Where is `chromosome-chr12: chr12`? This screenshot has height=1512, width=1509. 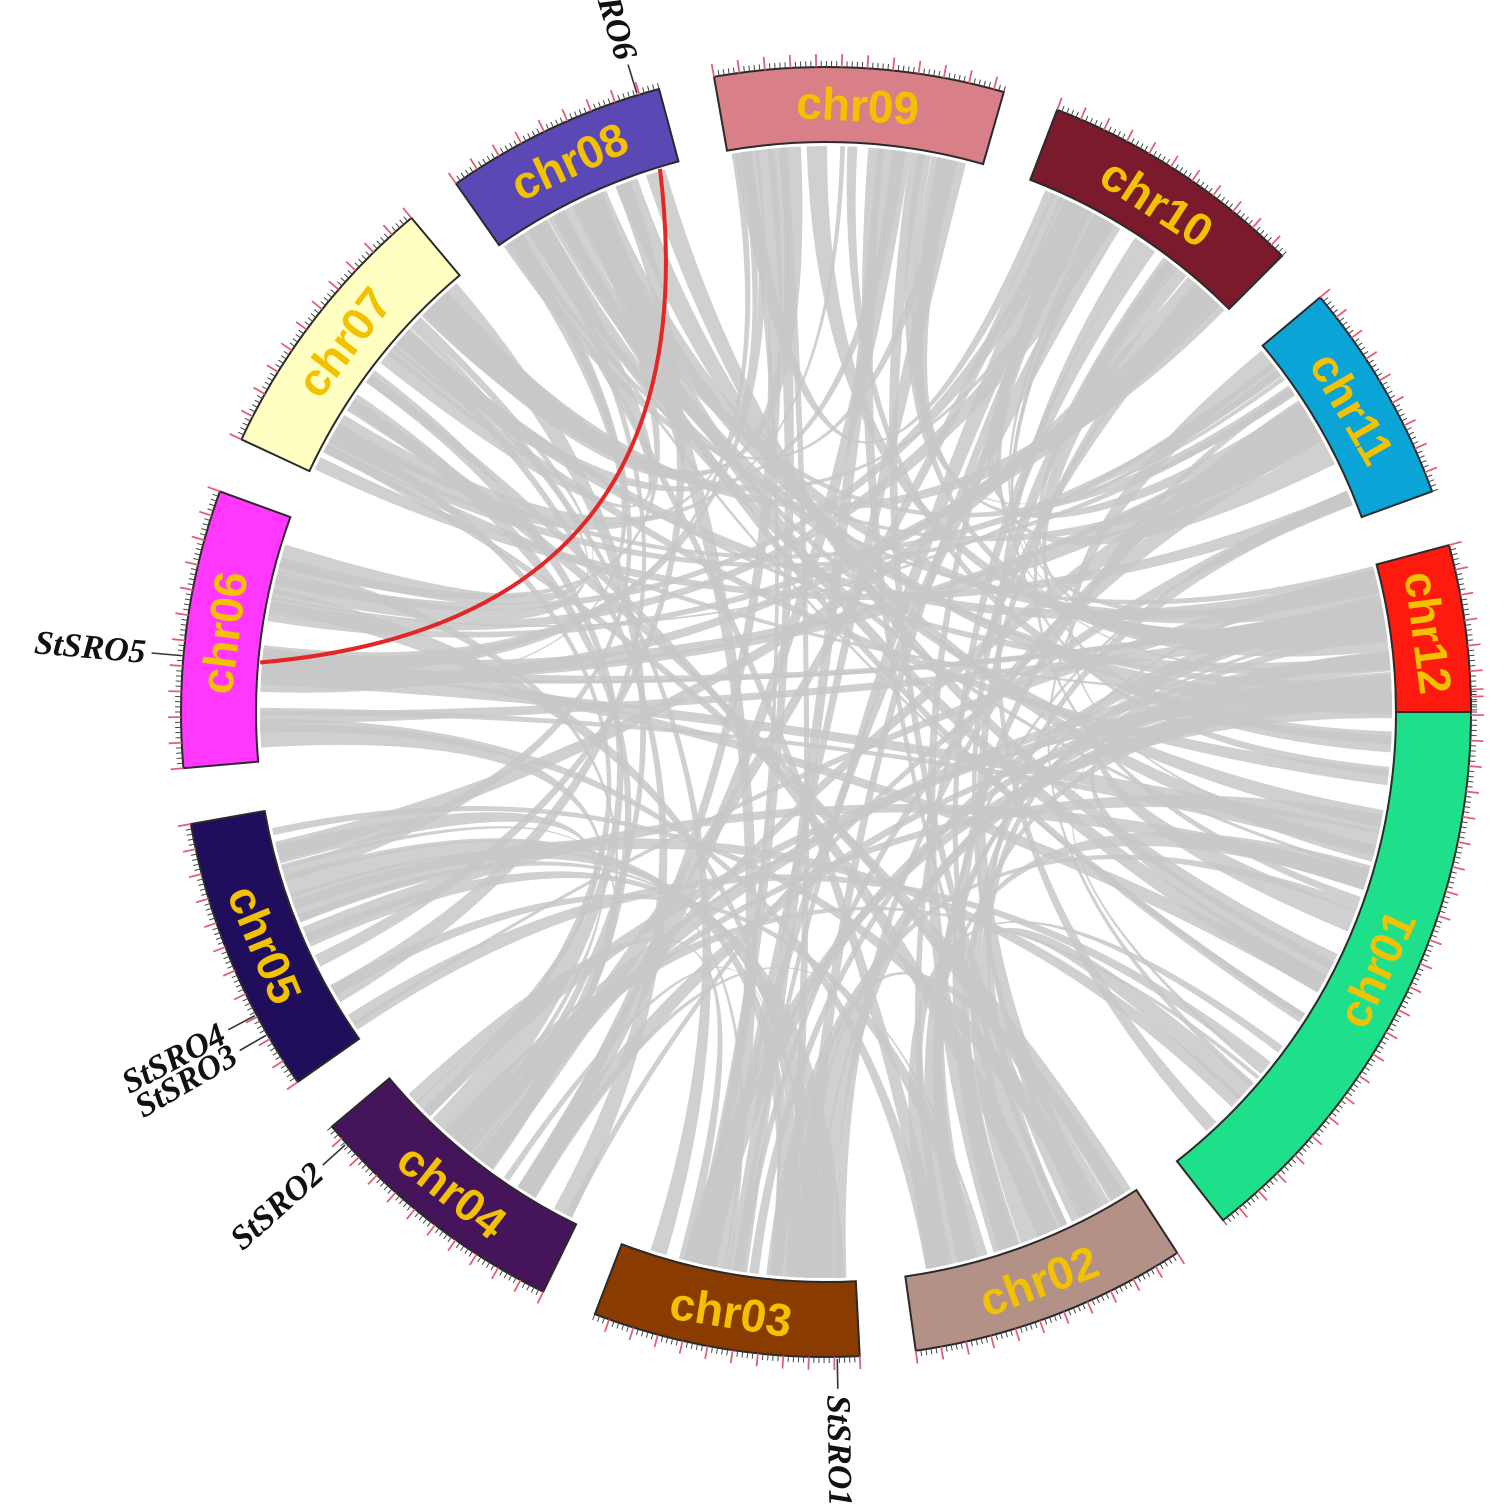 chromosome-chr12: chr12 is located at coordinates (1429, 626).